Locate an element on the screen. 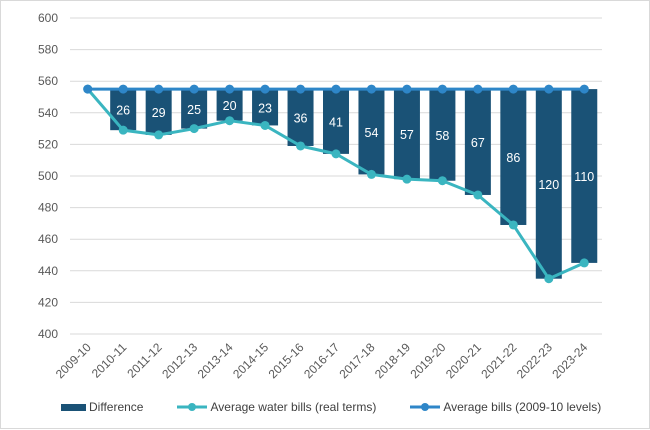 The image size is (650, 430). y-tick-label: 420 is located at coordinates (48, 302).